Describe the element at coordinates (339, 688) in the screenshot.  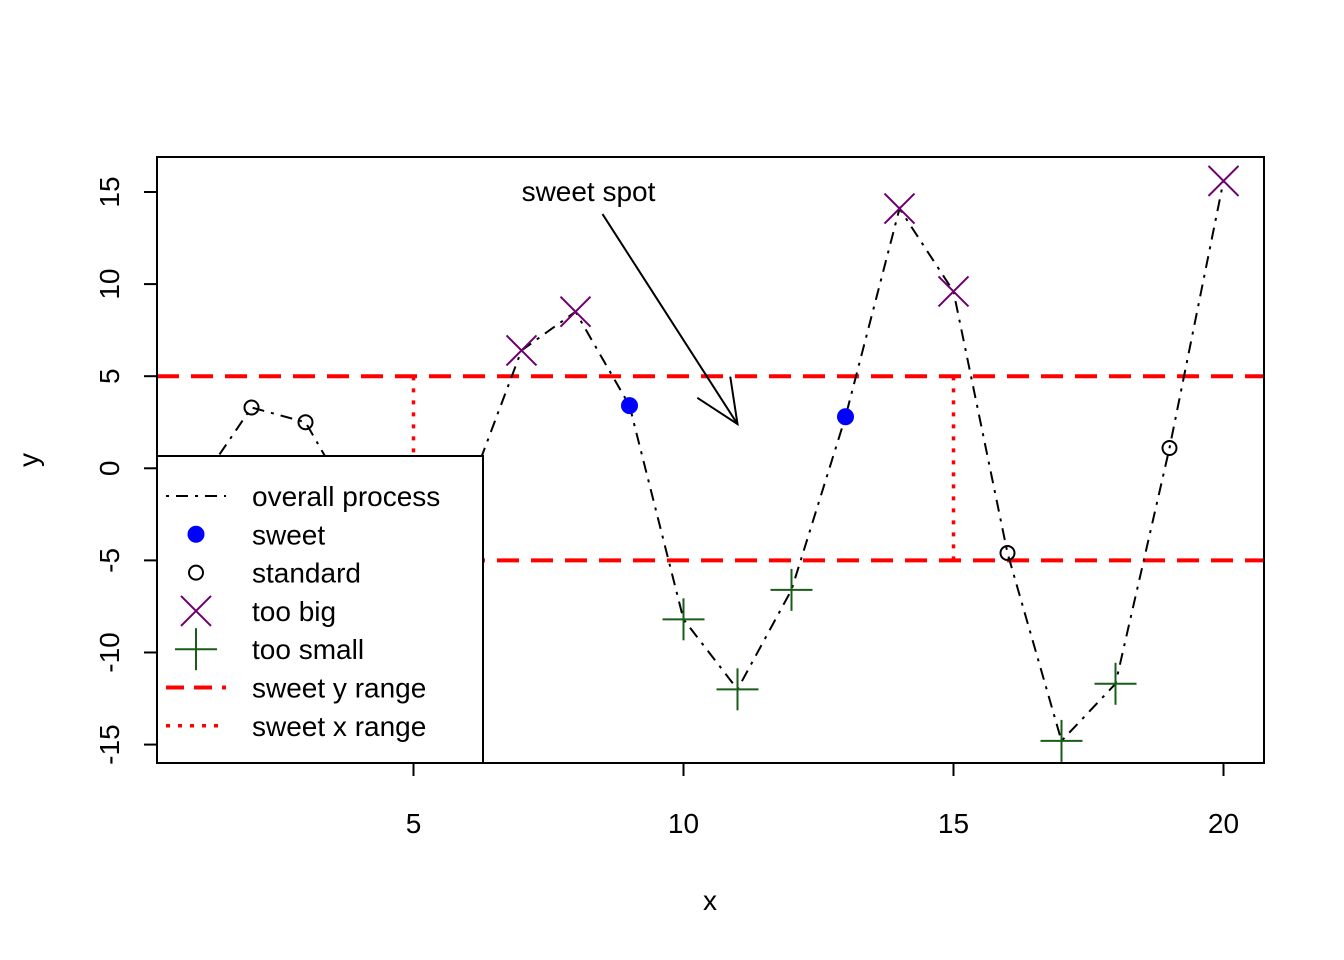
I see `legend-label: sweet y range` at that location.